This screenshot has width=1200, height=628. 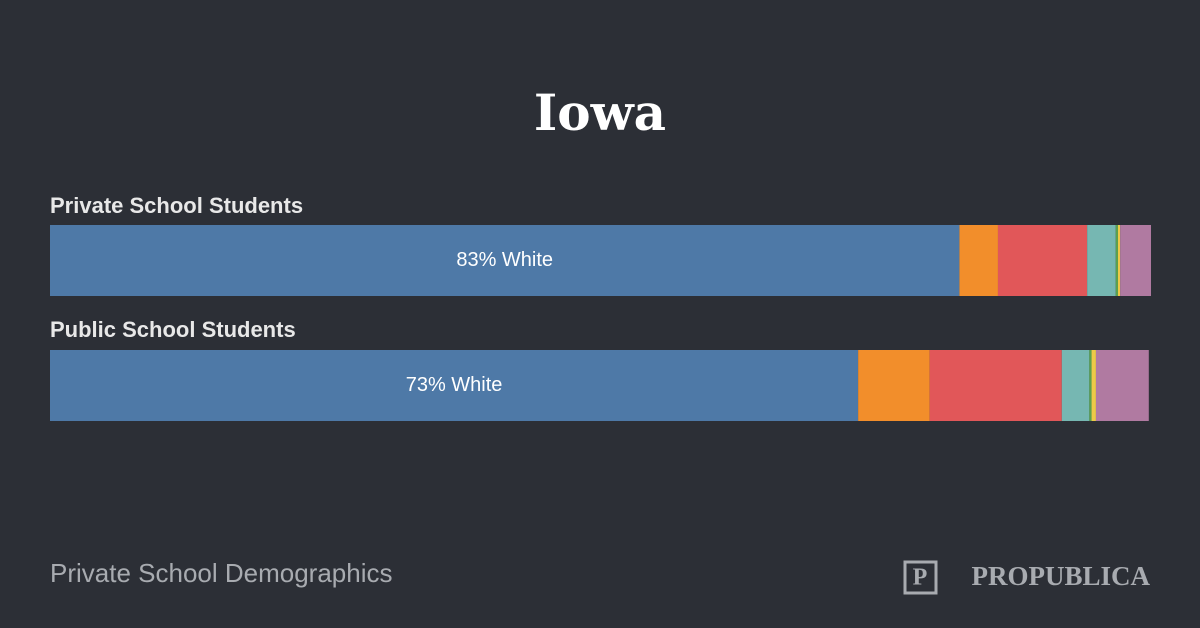 I want to click on category-label: Private School Students, so click(x=176, y=205).